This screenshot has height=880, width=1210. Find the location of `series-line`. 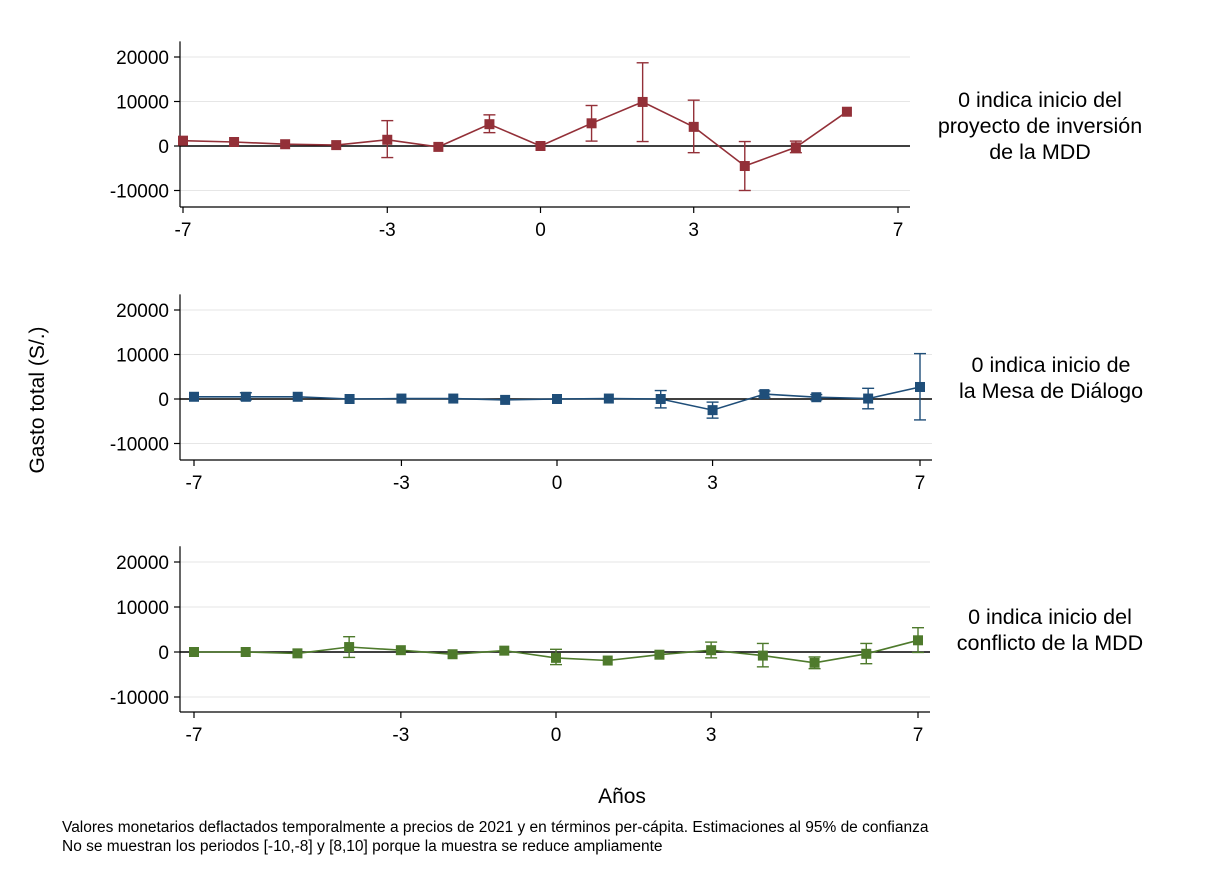

series-line is located at coordinates (515, 134).